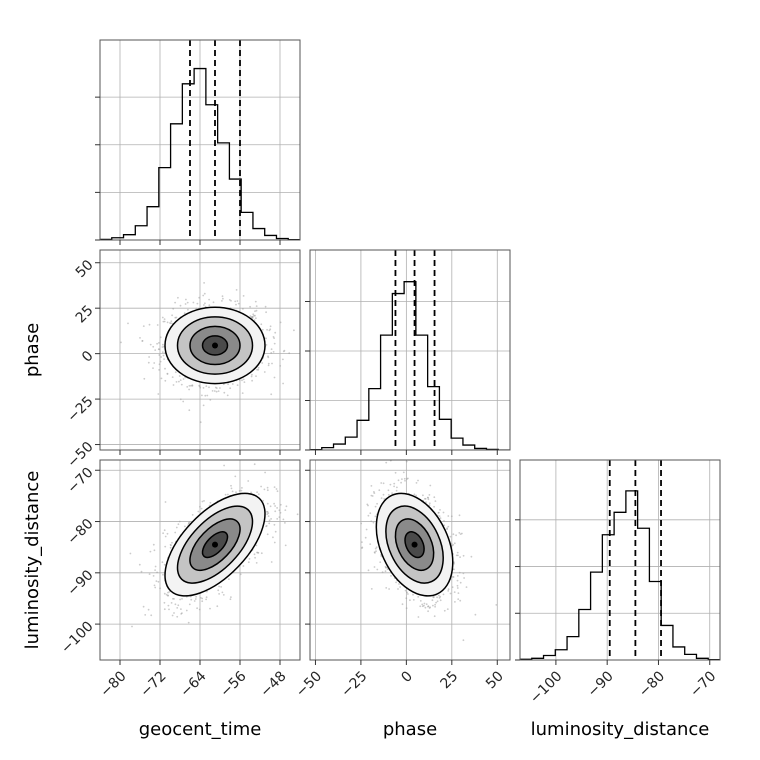 The height and width of the screenshot is (760, 760). Describe the element at coordinates (80, 583) in the screenshot. I see `y-tick-label: −90` at that location.